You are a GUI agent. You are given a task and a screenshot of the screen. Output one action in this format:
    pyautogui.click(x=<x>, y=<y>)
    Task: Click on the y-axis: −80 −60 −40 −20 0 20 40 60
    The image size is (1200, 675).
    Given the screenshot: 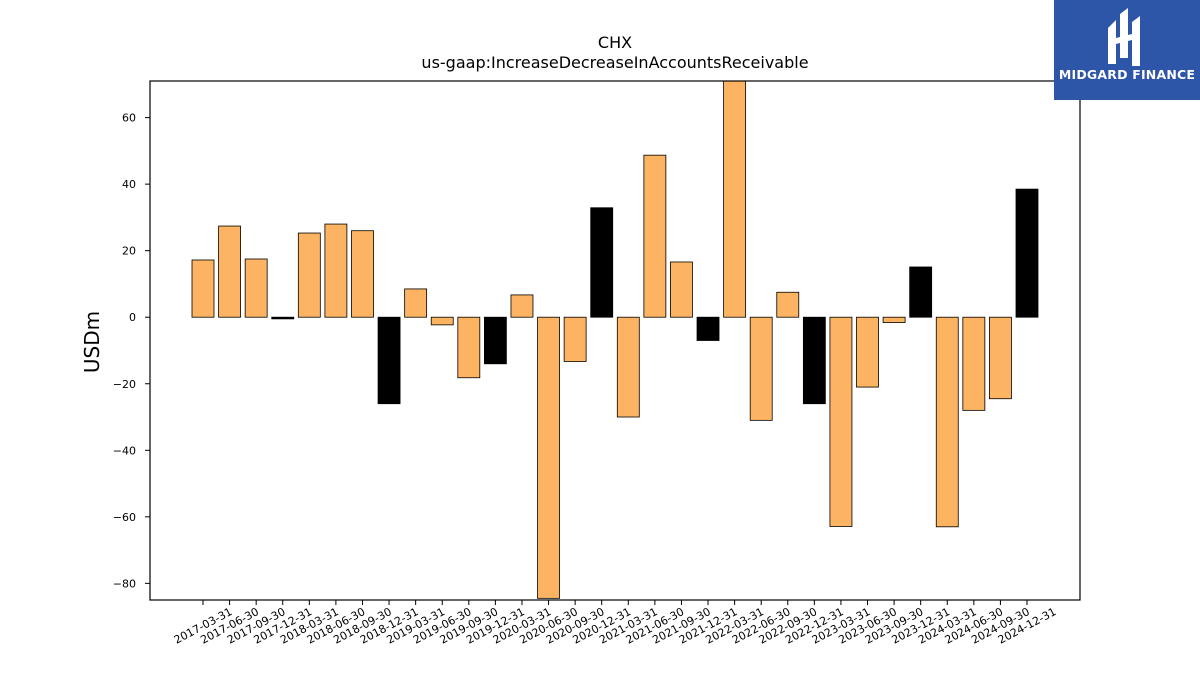 What is the action you would take?
    pyautogui.click(x=131, y=351)
    